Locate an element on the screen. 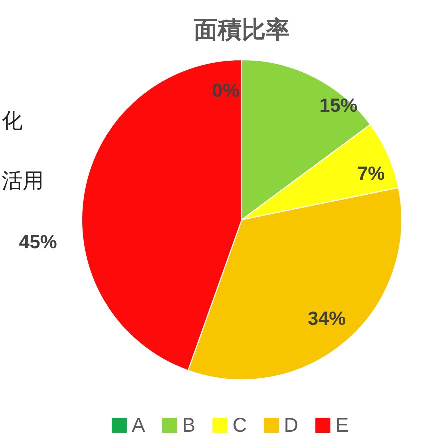 The image size is (425, 445). legend-label: E is located at coordinates (342, 426).